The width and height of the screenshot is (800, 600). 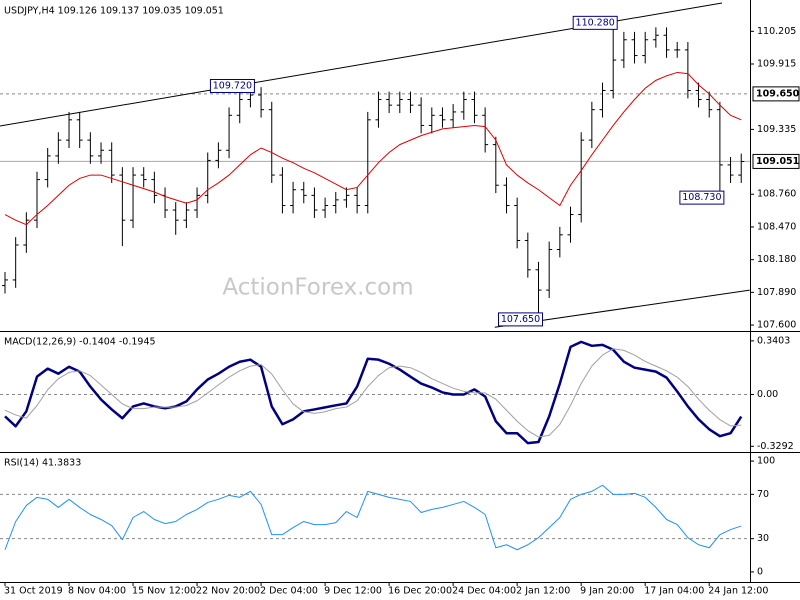 I want to click on watermark: ActionForex.com, so click(x=317, y=288).